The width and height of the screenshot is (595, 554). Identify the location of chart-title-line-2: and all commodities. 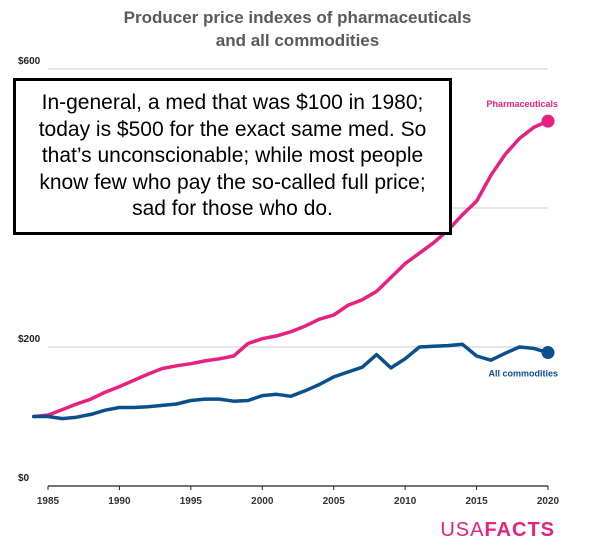
(297, 40).